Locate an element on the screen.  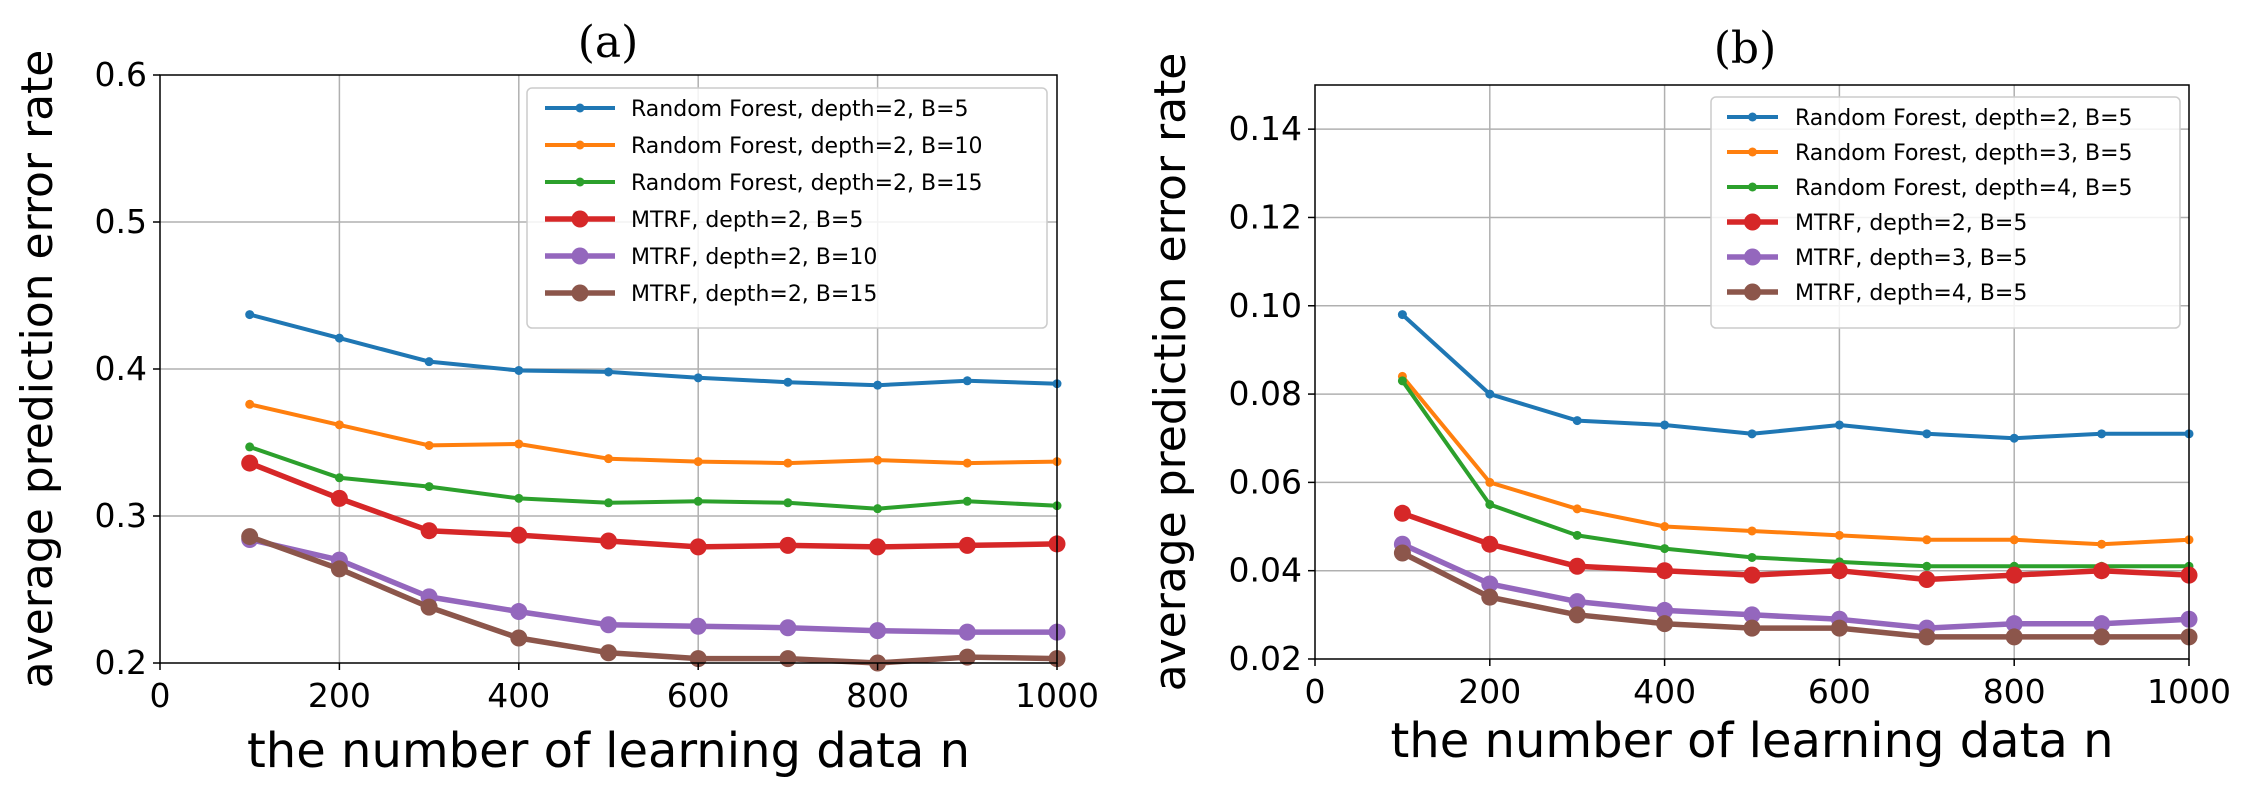
legend-box is located at coordinates (787, 208).